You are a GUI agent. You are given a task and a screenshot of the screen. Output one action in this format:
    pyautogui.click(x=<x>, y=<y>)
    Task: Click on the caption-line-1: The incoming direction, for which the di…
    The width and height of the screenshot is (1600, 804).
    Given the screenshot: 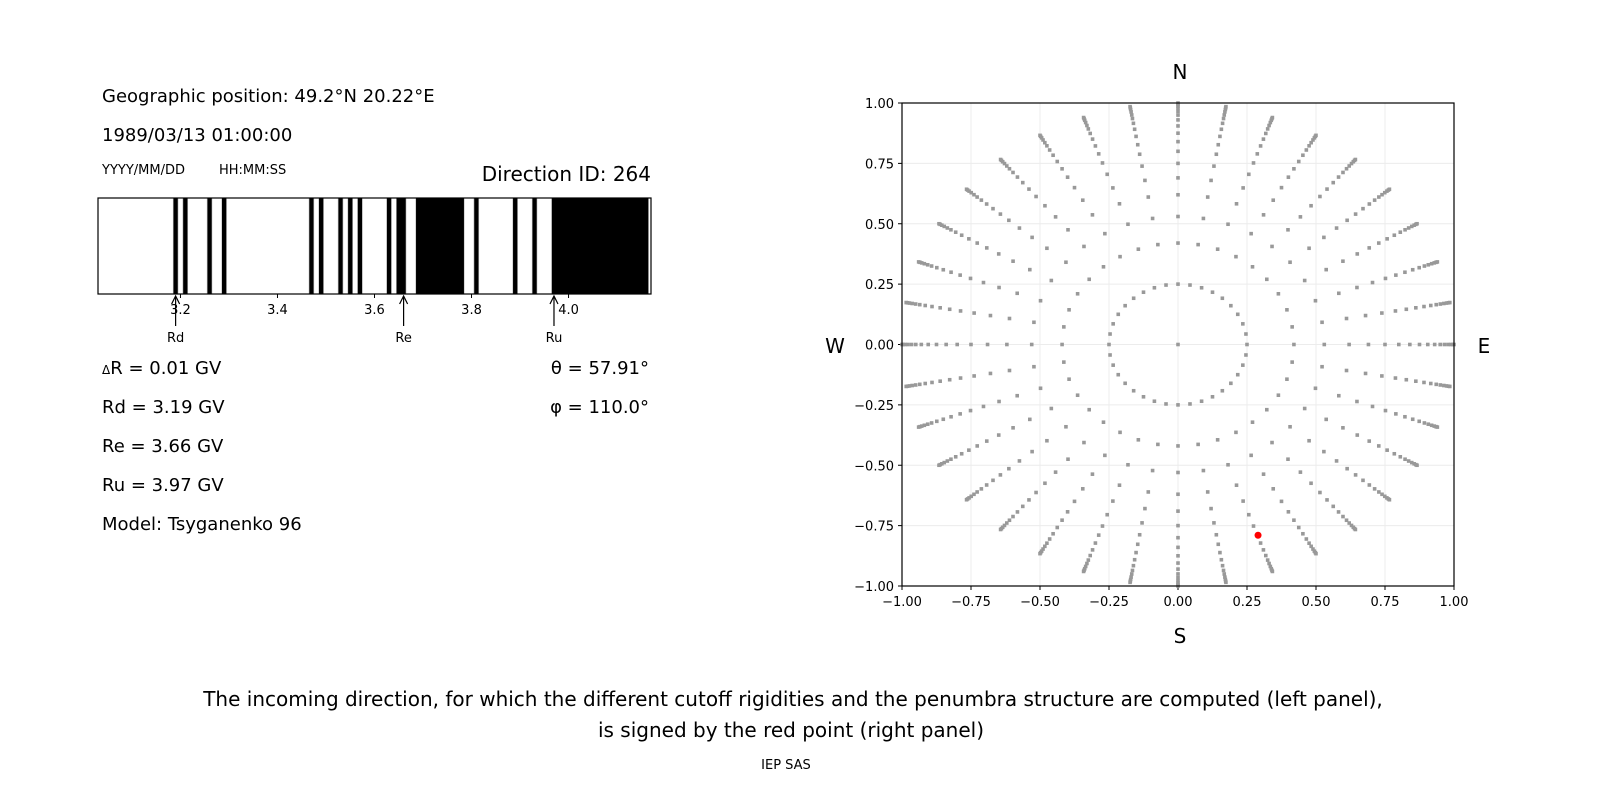 What is the action you would take?
    pyautogui.click(x=792, y=699)
    